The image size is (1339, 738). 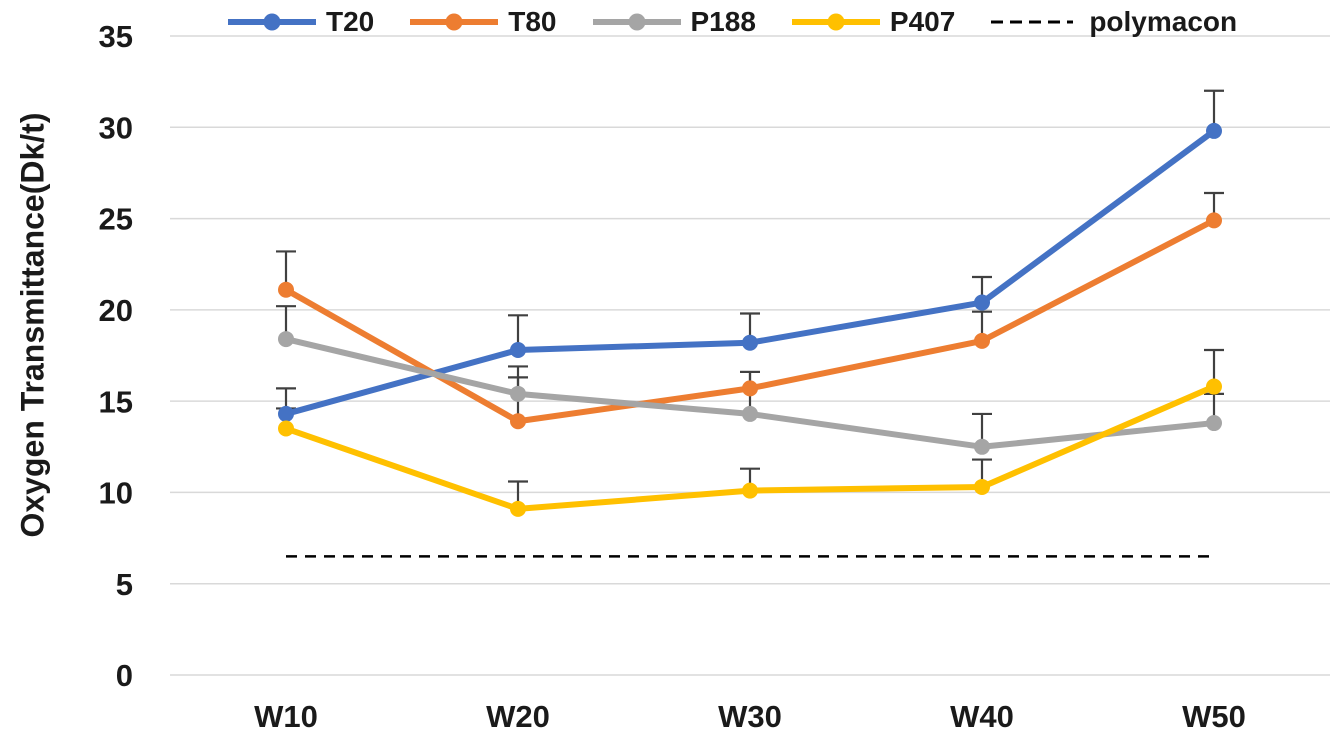 I want to click on y-tick-label: 15, so click(x=116, y=401).